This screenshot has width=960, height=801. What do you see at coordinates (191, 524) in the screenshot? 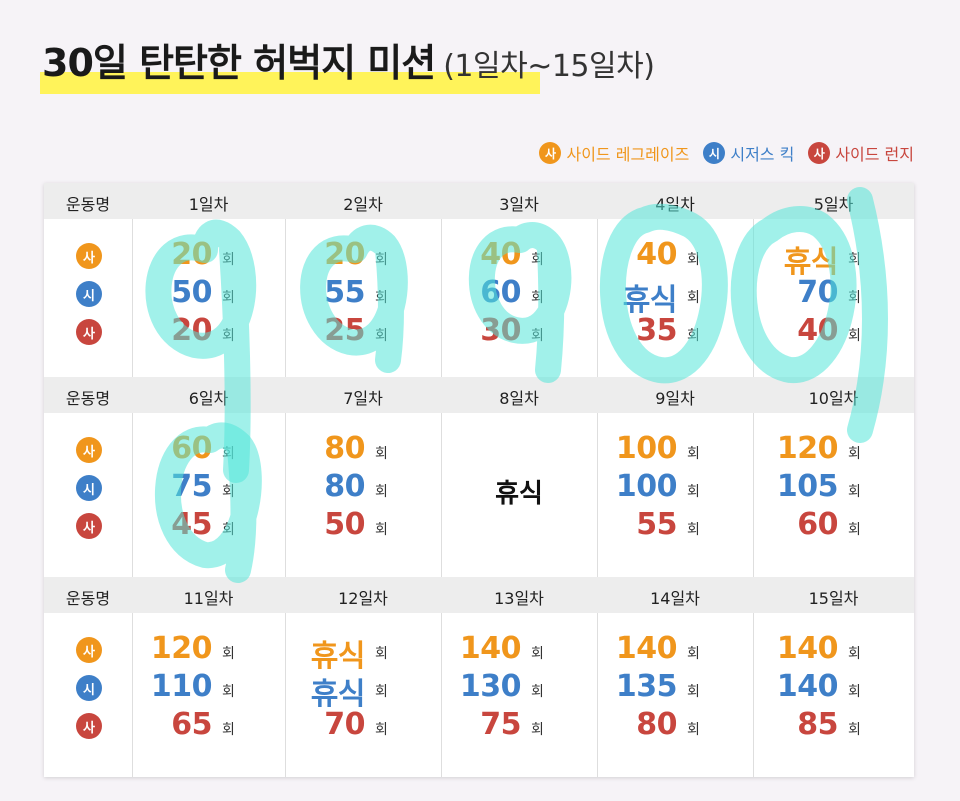
I see `rep-count: 45` at bounding box center [191, 524].